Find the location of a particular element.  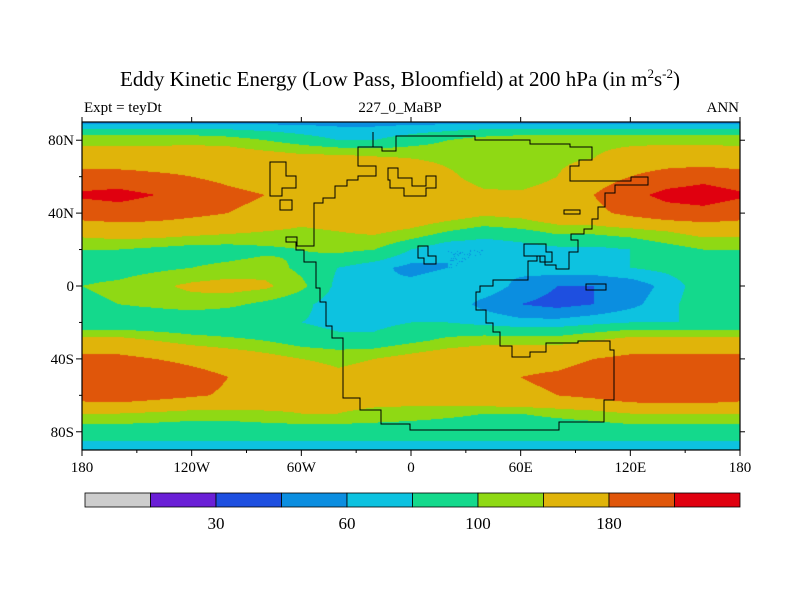

colorbar-label: 180 is located at coordinates (609, 523).